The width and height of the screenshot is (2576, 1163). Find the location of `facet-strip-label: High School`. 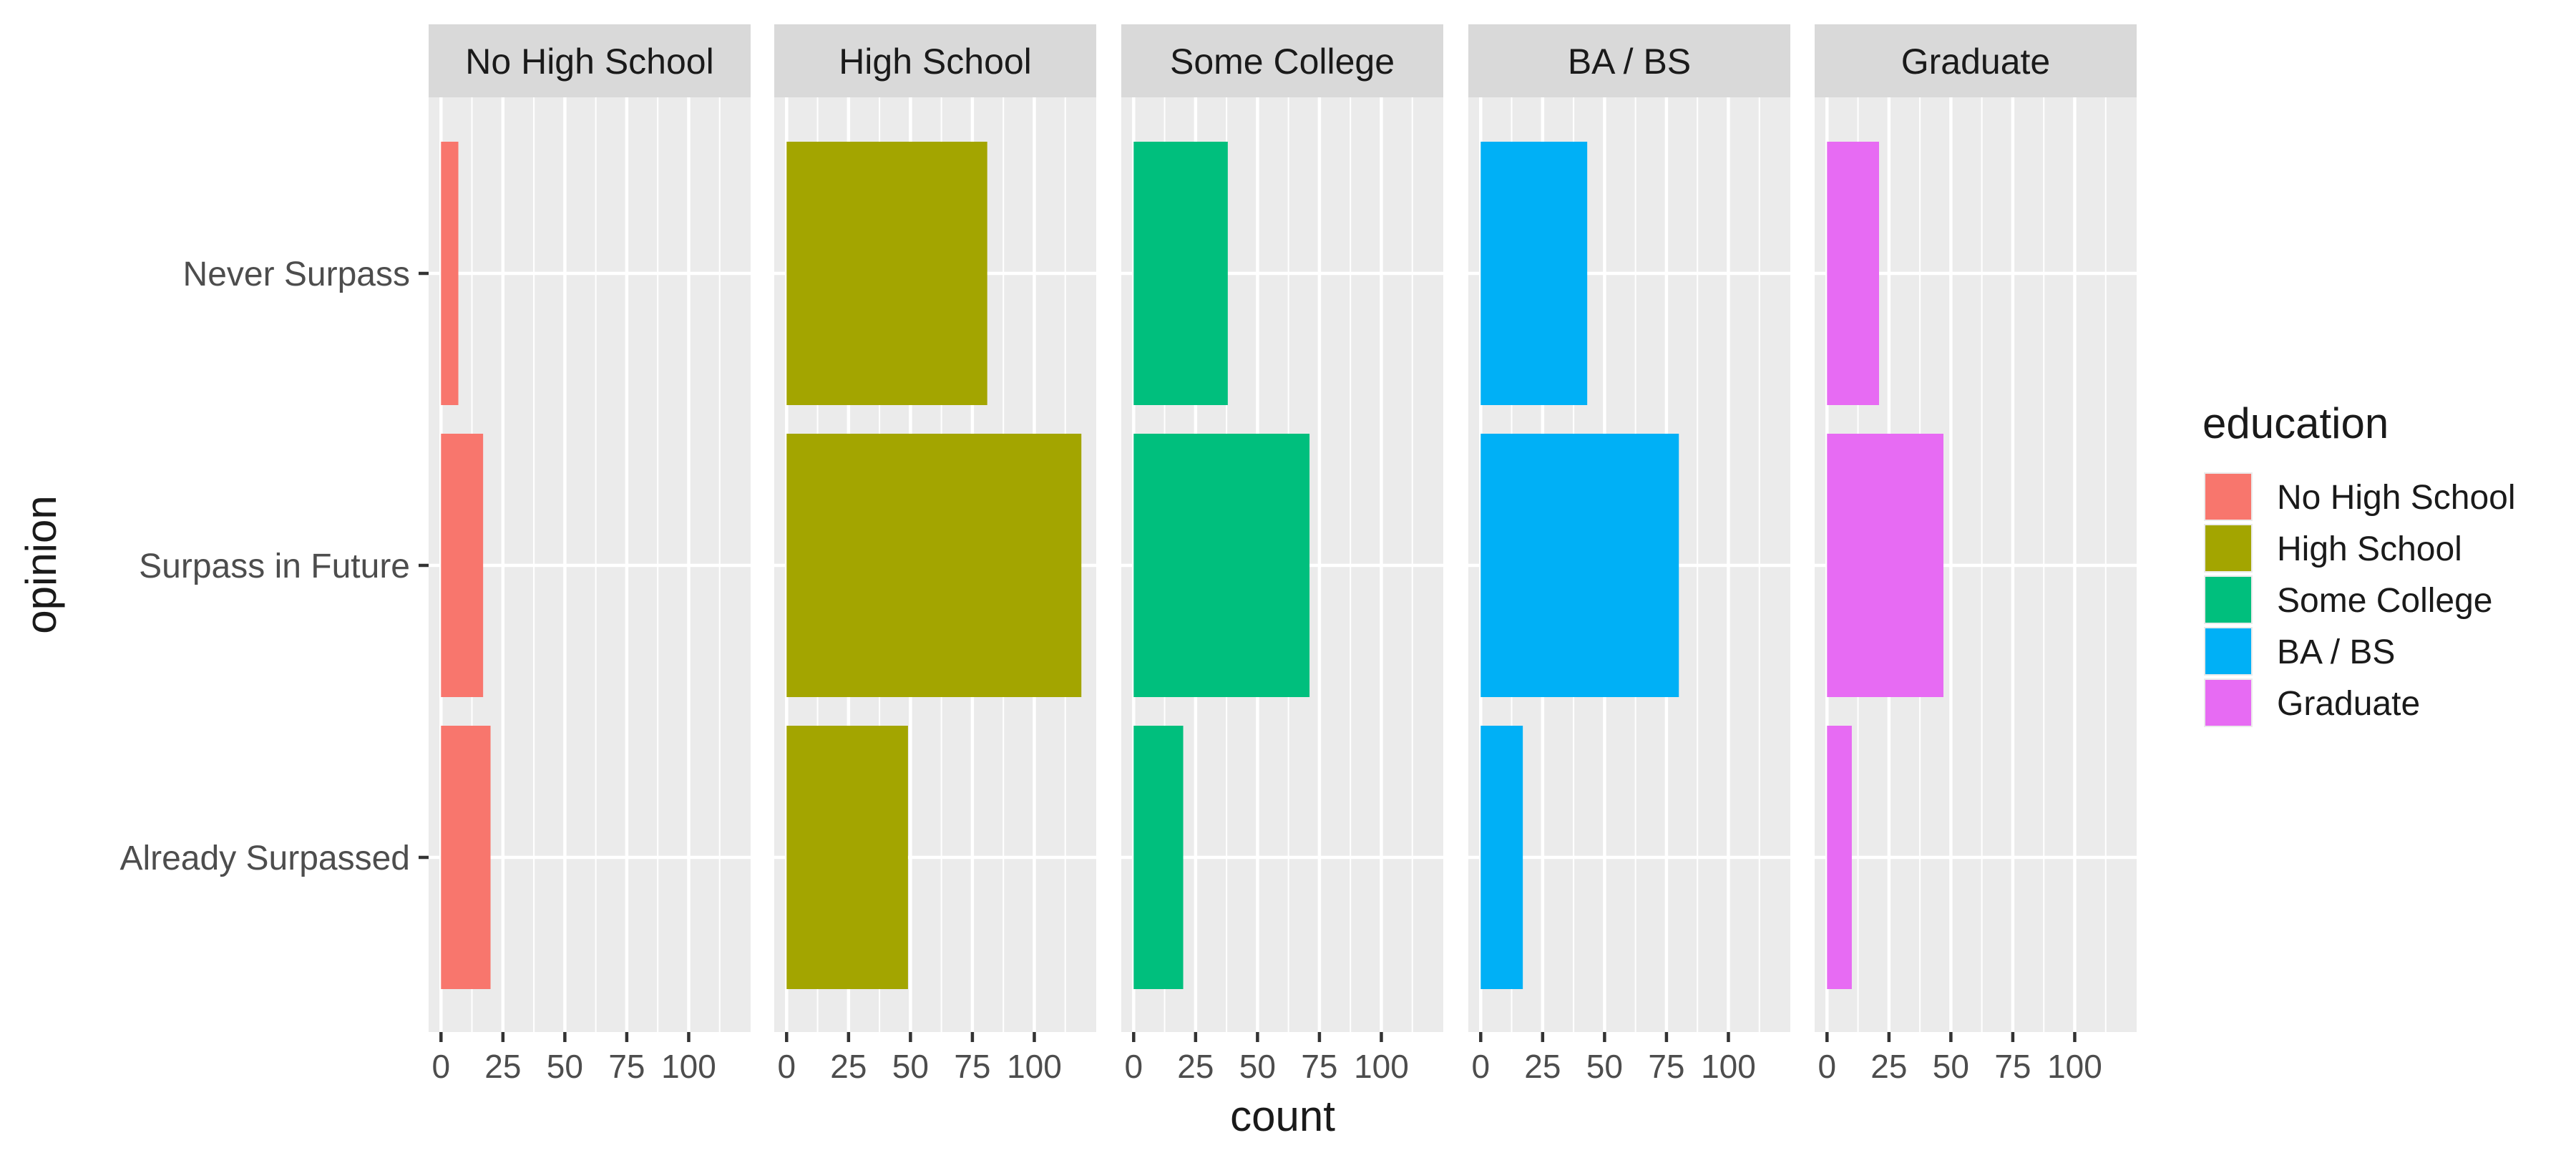

facet-strip-label: High School is located at coordinates (935, 62).